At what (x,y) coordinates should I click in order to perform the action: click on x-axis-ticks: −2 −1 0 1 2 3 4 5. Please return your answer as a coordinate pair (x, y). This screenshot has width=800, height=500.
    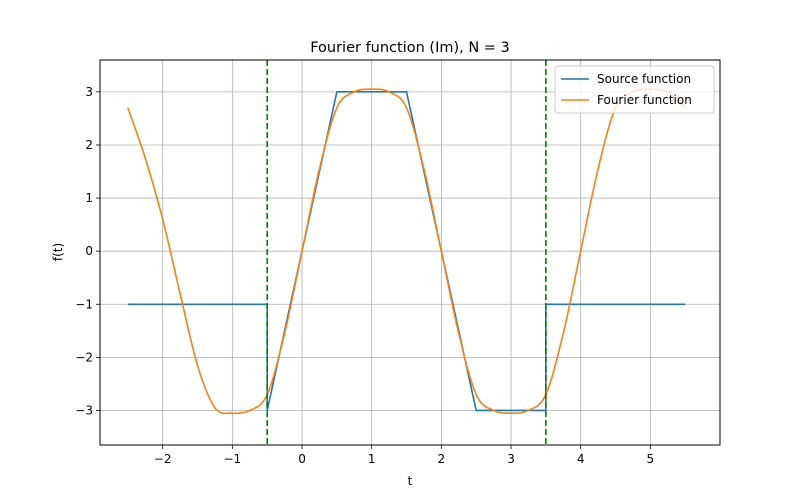
    Looking at the image, I should click on (404, 455).